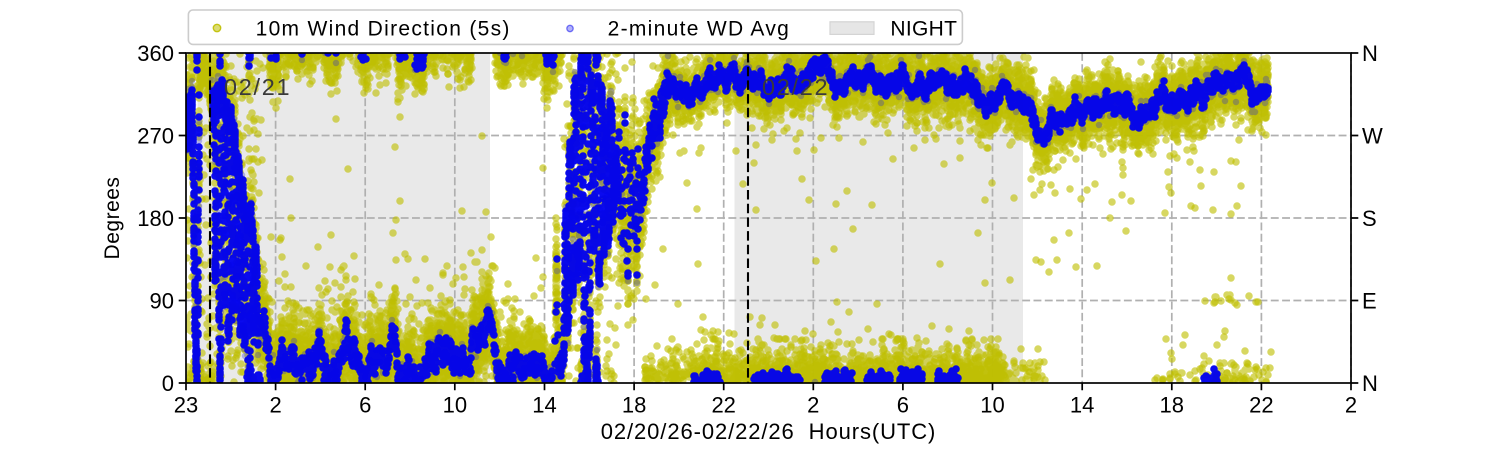 Image resolution: width=1500 pixels, height=455 pixels. Describe the element at coordinates (155, 218) in the screenshot. I see `svg-text: 180` at that location.